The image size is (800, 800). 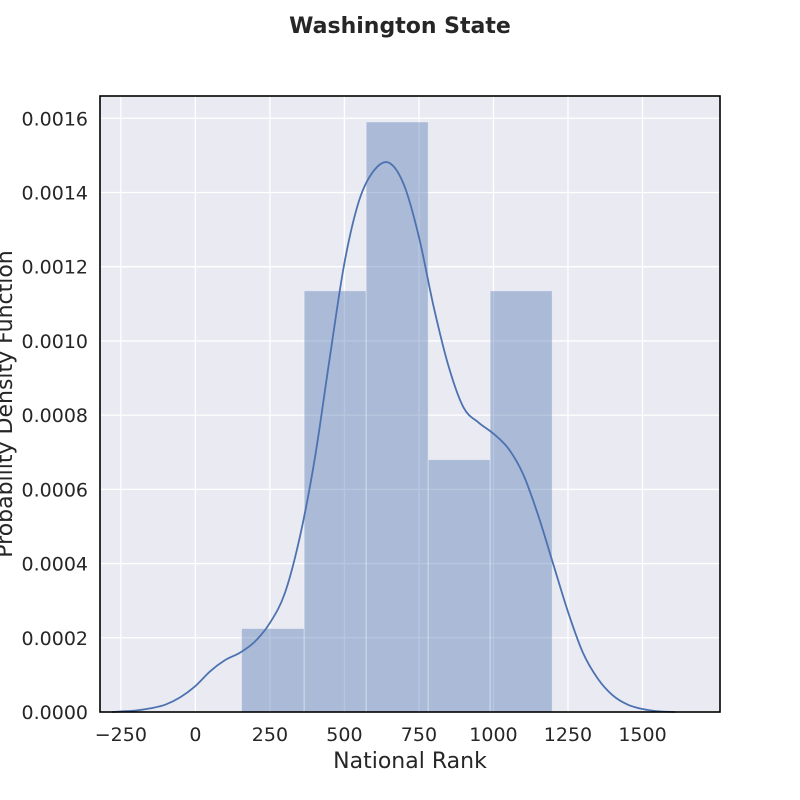 I want to click on x-tick-label: 0, so click(x=195, y=735).